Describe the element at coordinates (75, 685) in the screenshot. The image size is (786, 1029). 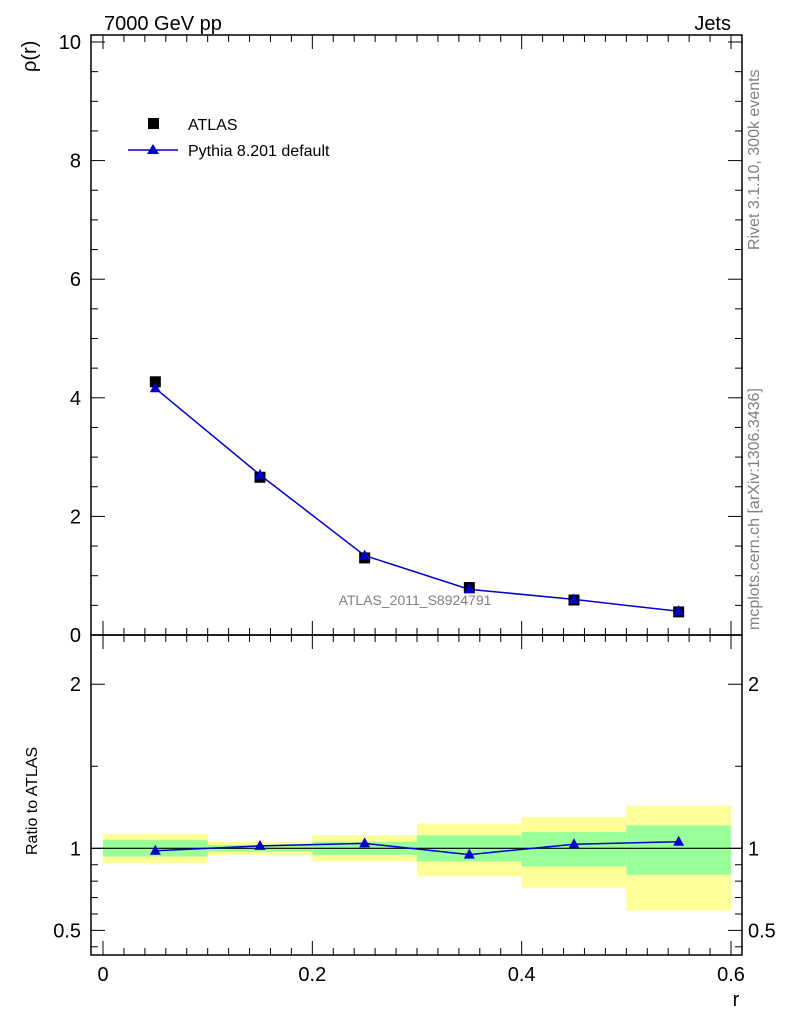
I see `ratio-y-tick-label-left: 2` at that location.